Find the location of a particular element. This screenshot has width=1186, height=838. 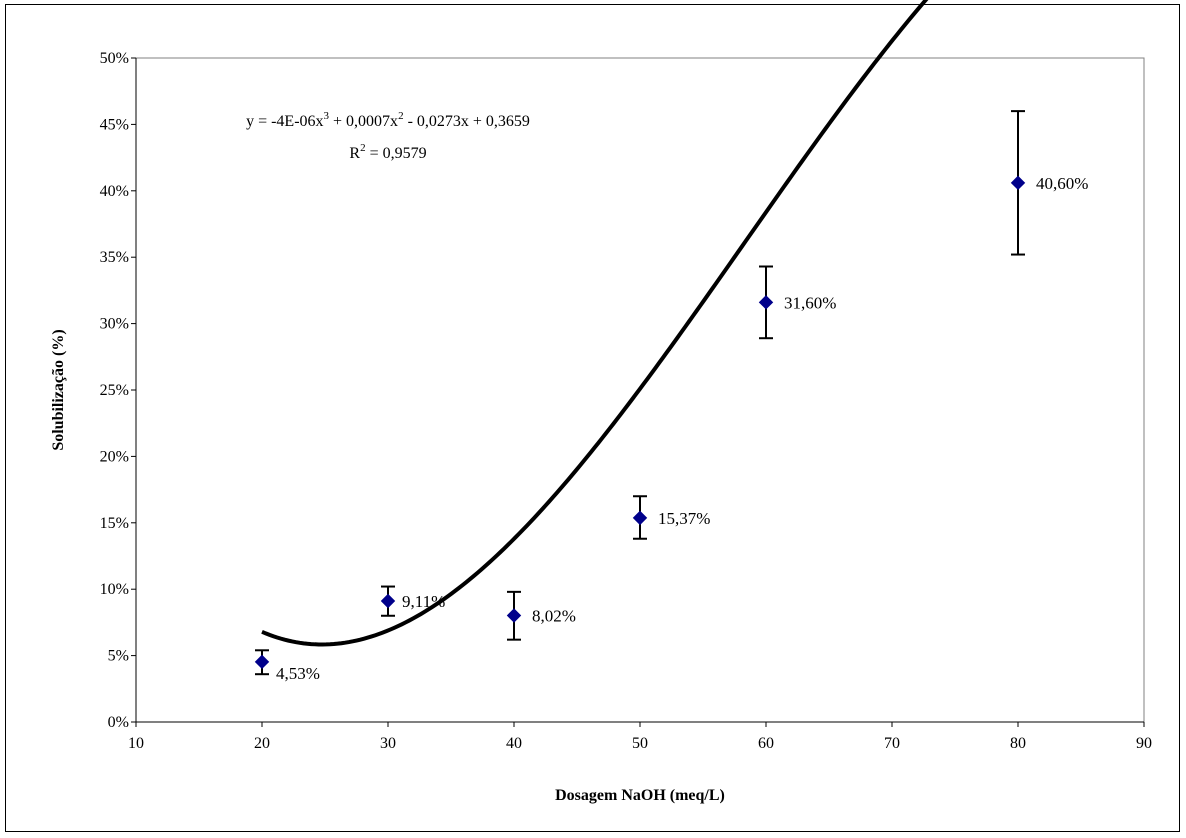

y-tick-label: 50% is located at coordinates (114, 58).